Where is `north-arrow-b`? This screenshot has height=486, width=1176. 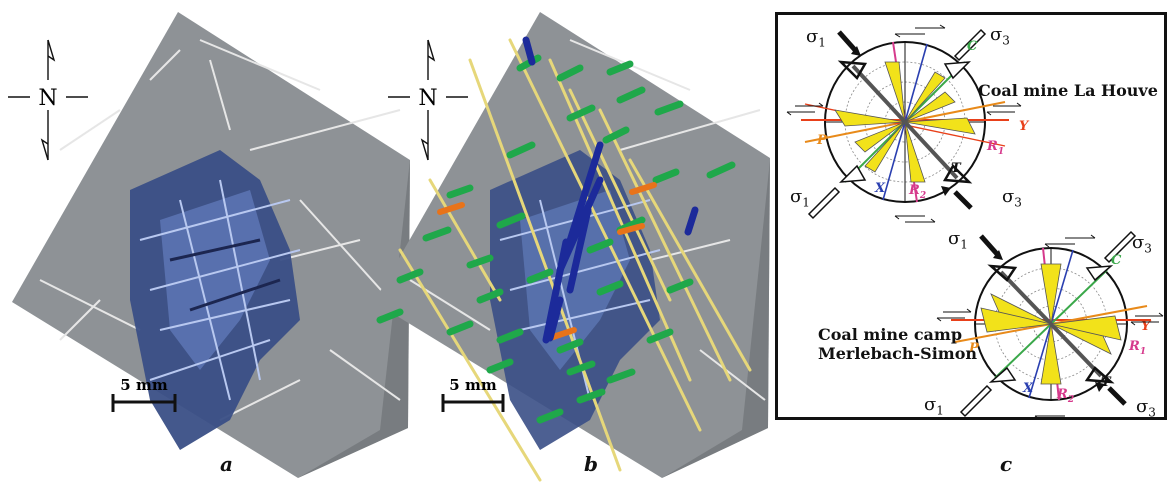 north-arrow-b is located at coordinates (428, 100).